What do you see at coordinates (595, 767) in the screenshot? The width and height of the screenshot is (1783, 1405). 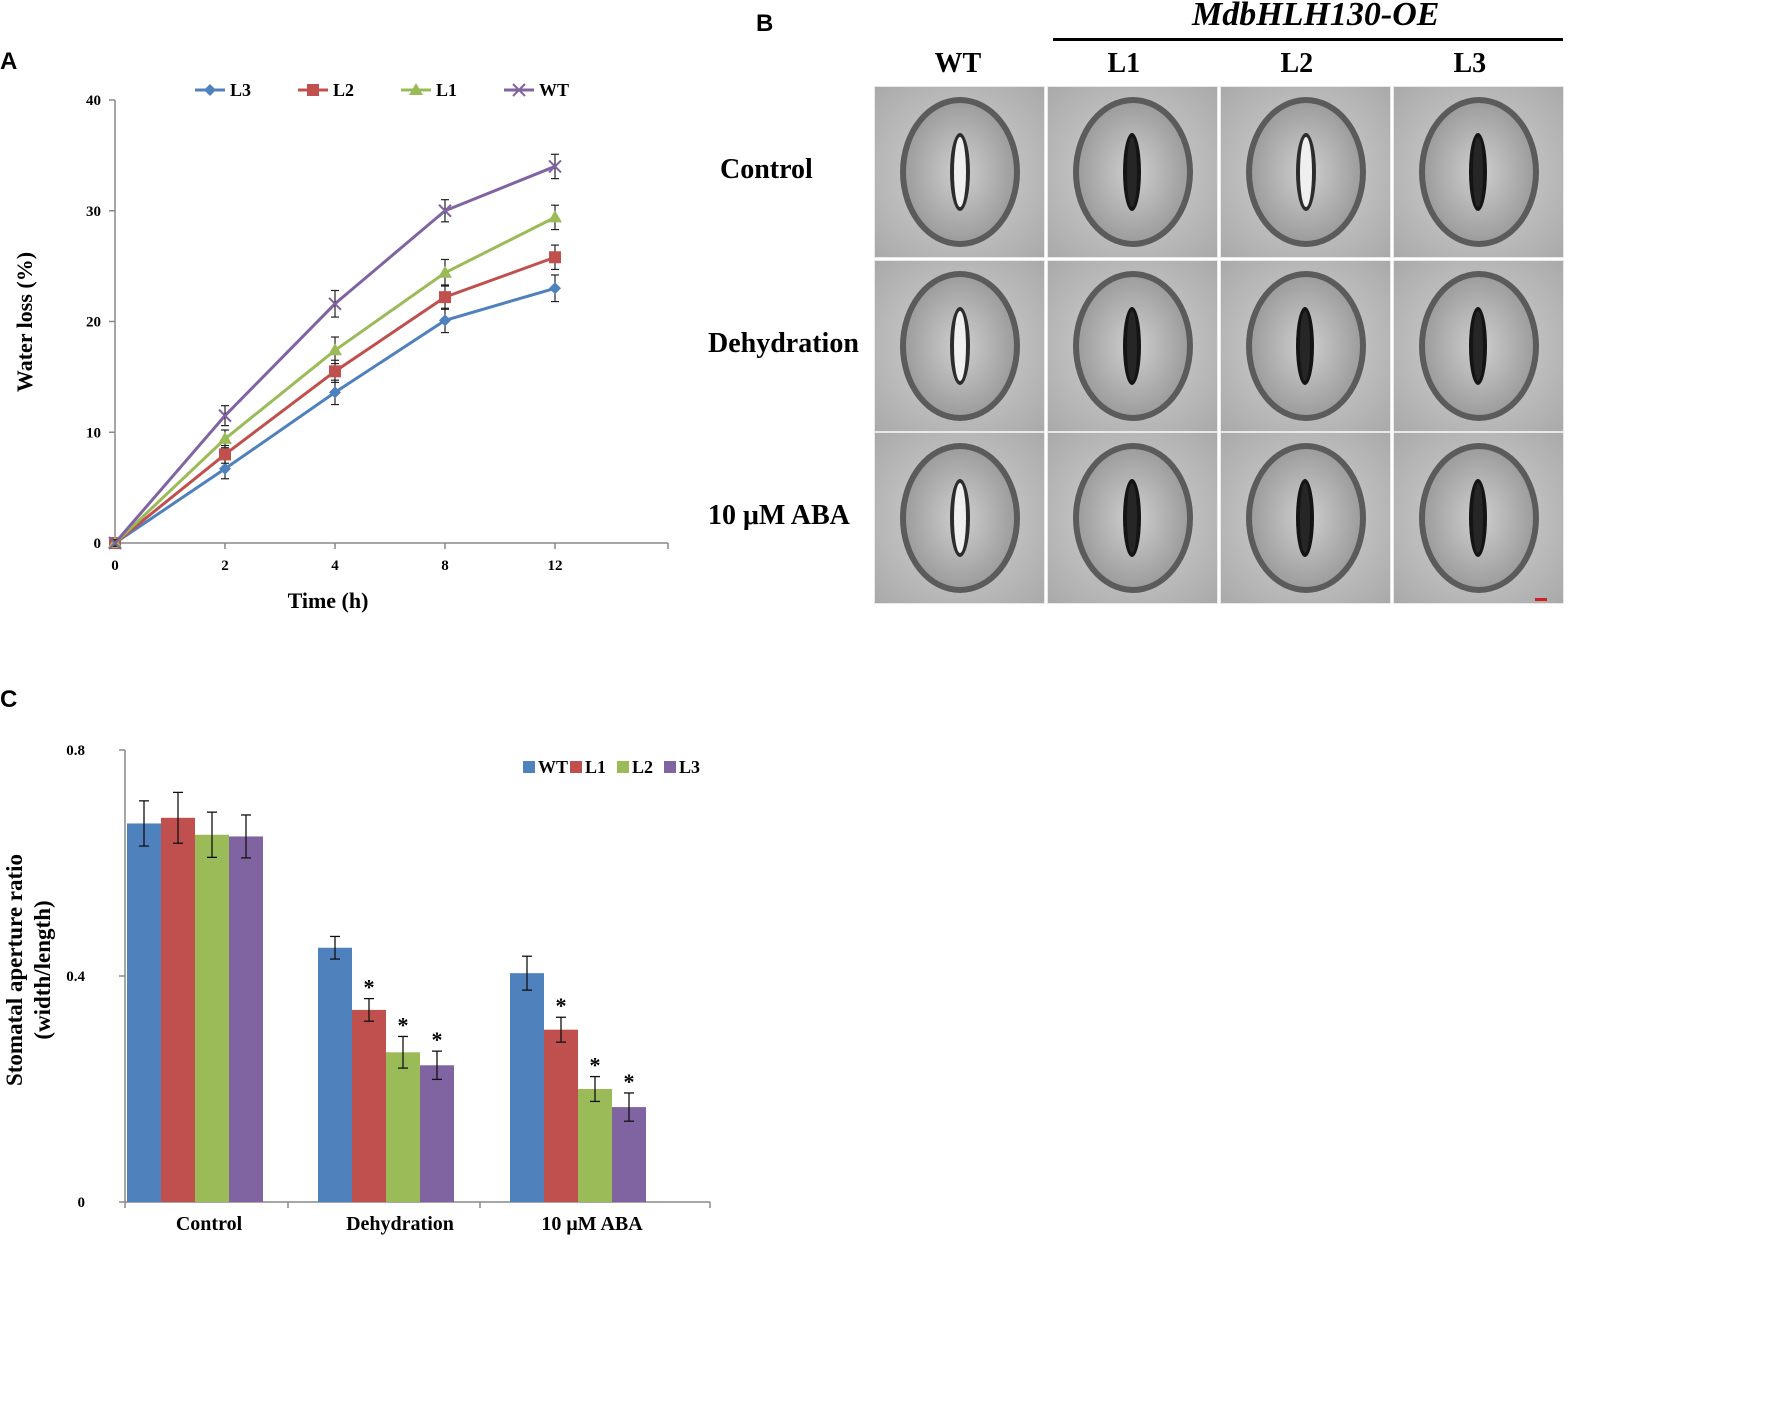 I see `c-legend-label-l1: L1` at bounding box center [595, 767].